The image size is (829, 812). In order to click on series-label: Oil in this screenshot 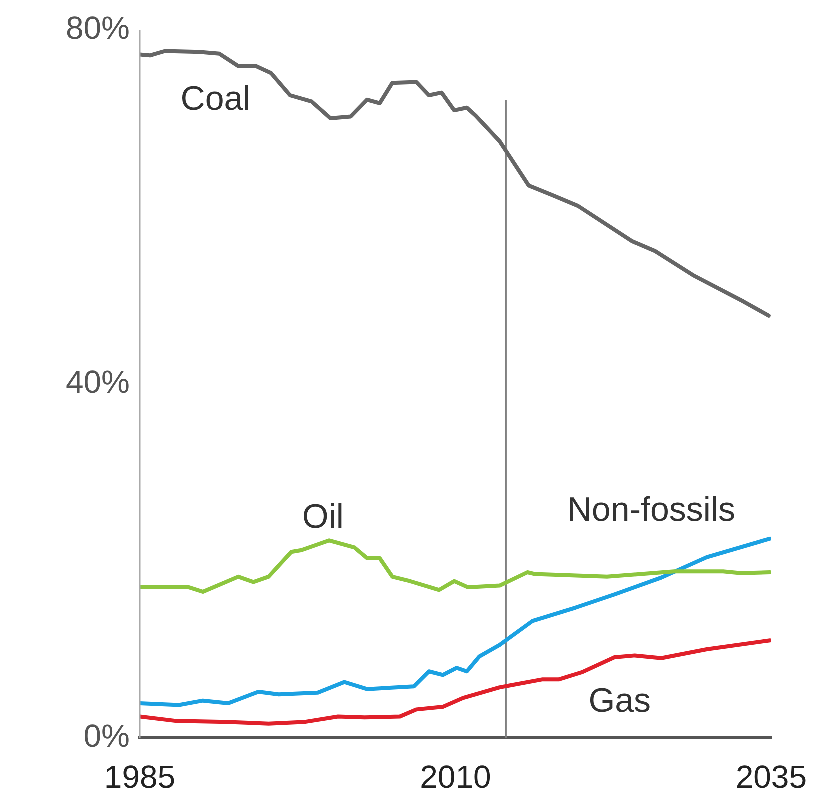, I will do `click(323, 517)`.